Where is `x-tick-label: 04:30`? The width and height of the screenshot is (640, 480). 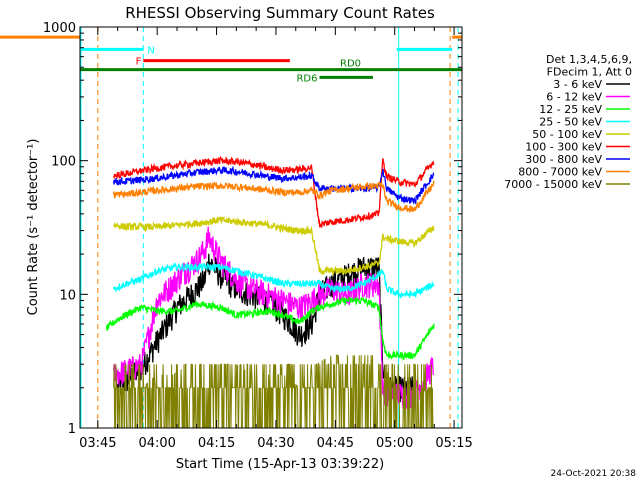 x-tick-label: 04:30 is located at coordinates (275, 443).